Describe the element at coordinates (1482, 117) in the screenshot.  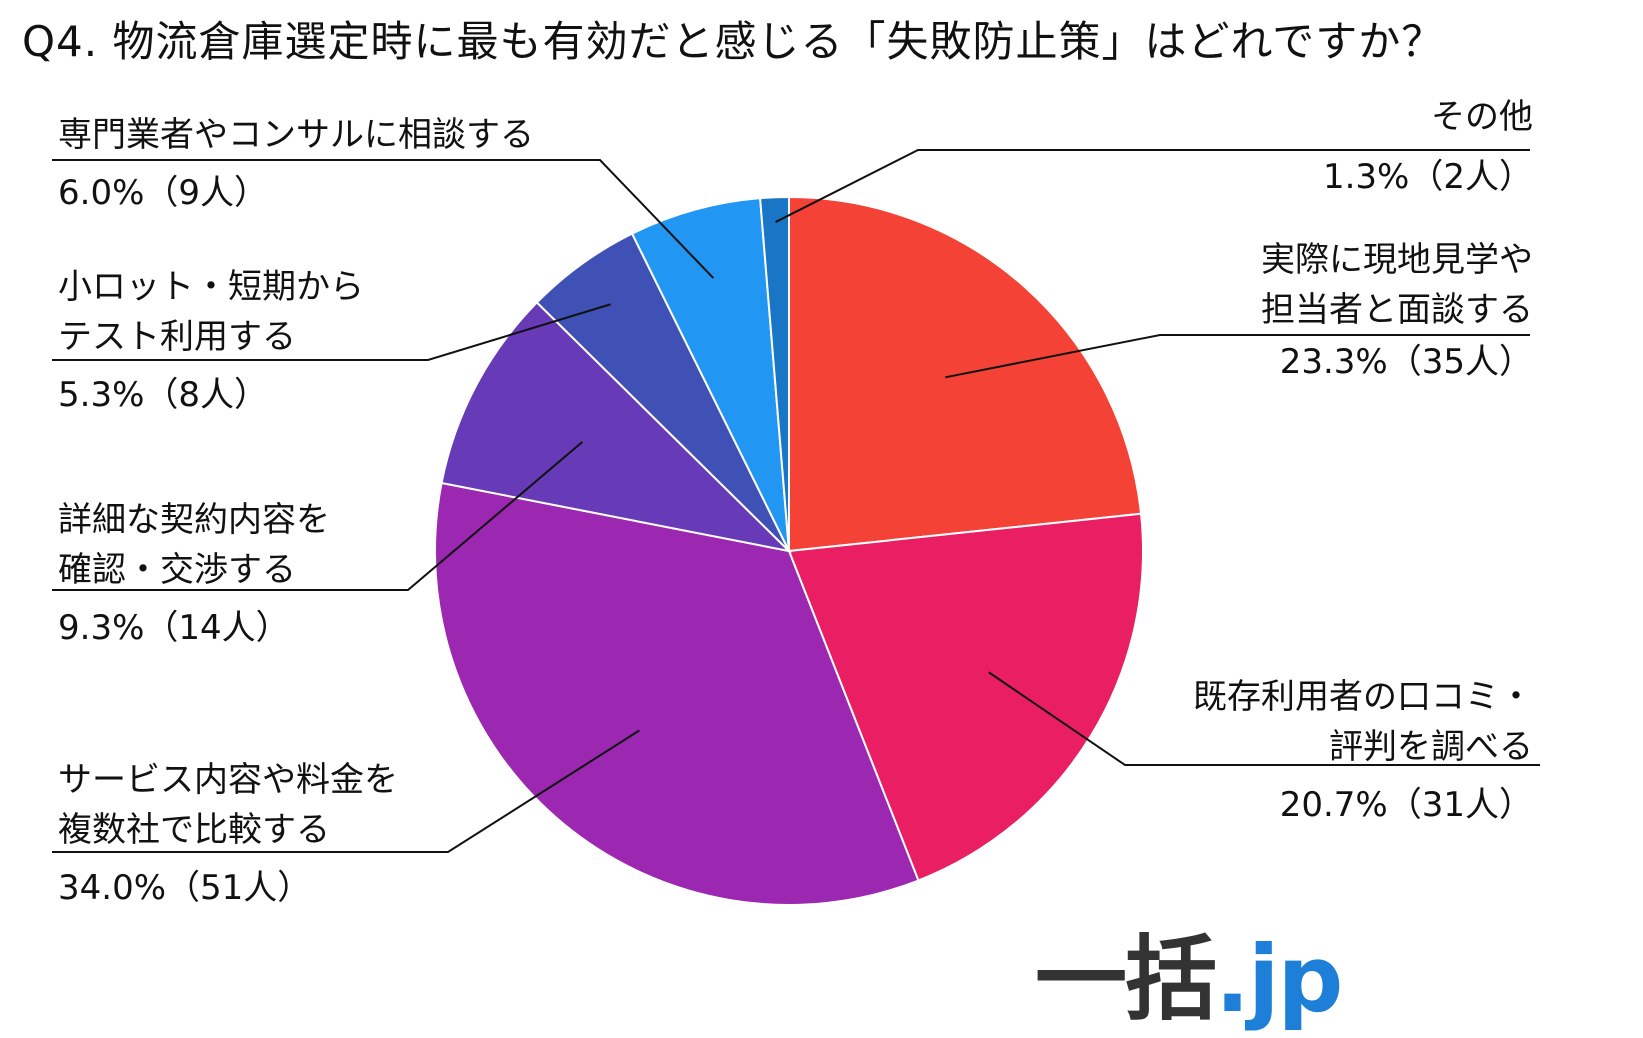
I see `slice-label-line: その他` at that location.